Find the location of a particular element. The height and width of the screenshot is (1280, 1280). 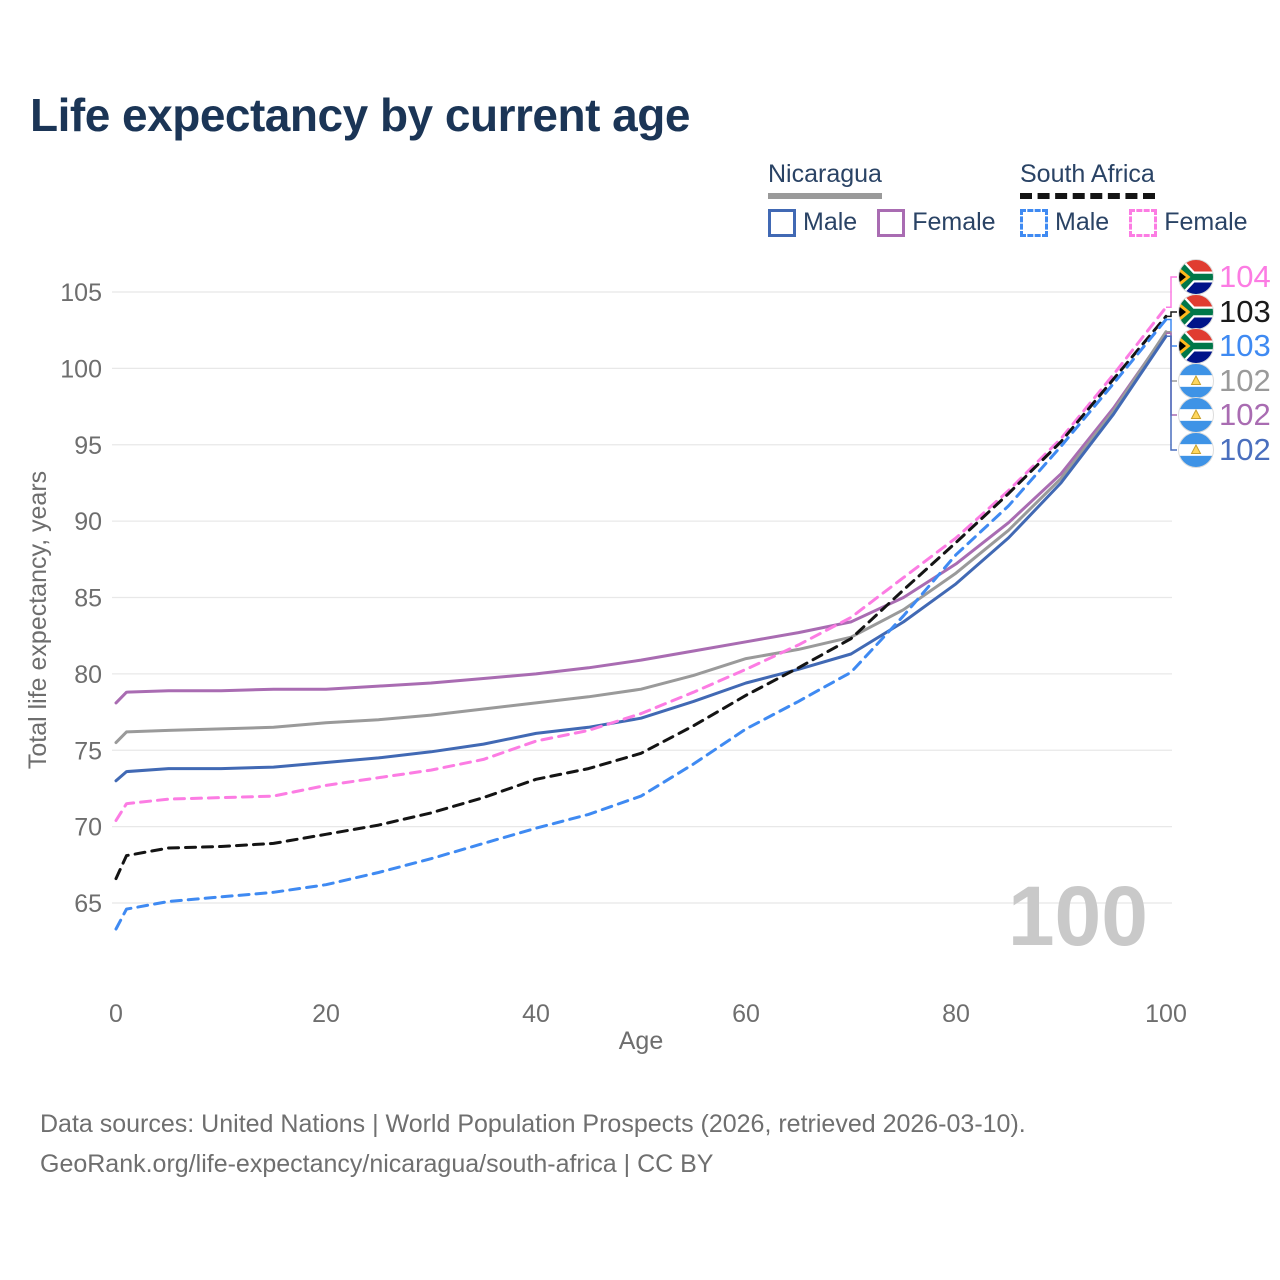

legend-toggle-south-africa-female: Female is located at coordinates (1188, 222).